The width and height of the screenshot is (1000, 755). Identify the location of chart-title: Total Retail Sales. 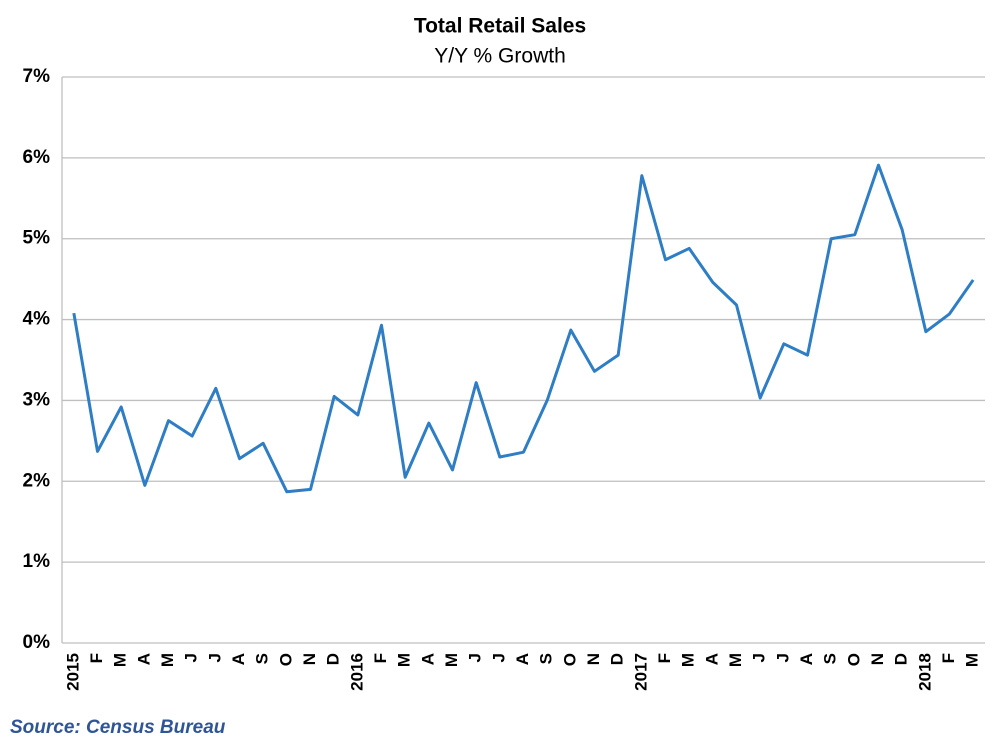
(500, 26).